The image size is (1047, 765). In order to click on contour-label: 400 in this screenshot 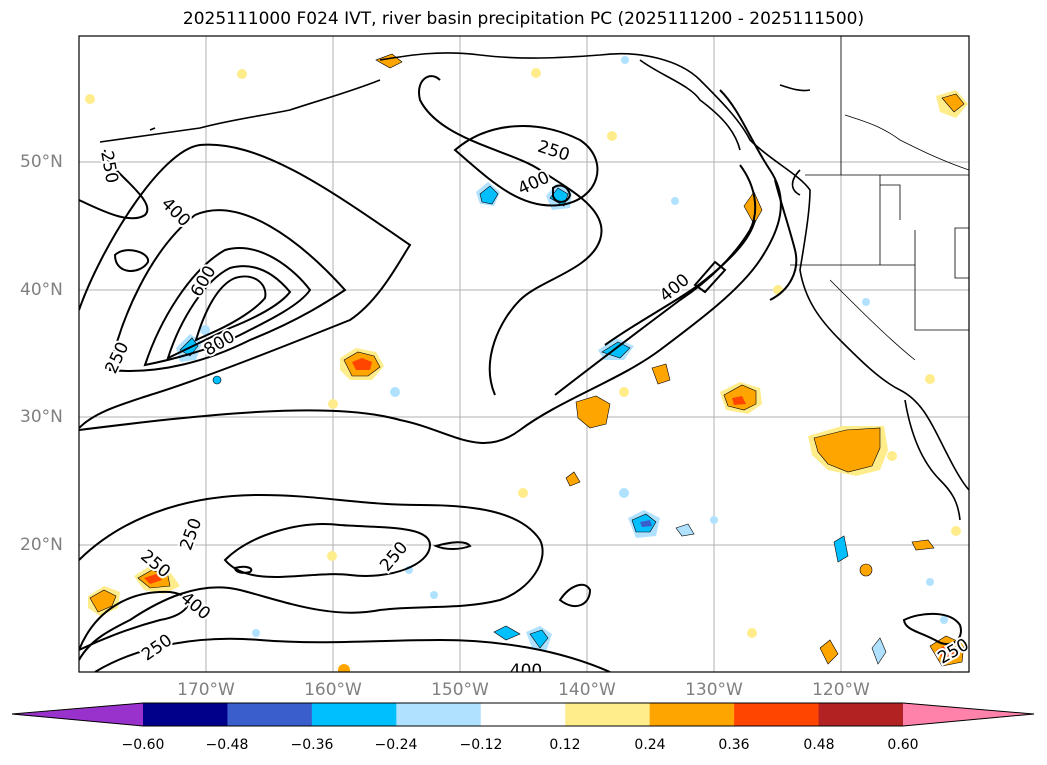, I will do `click(526, 671)`.